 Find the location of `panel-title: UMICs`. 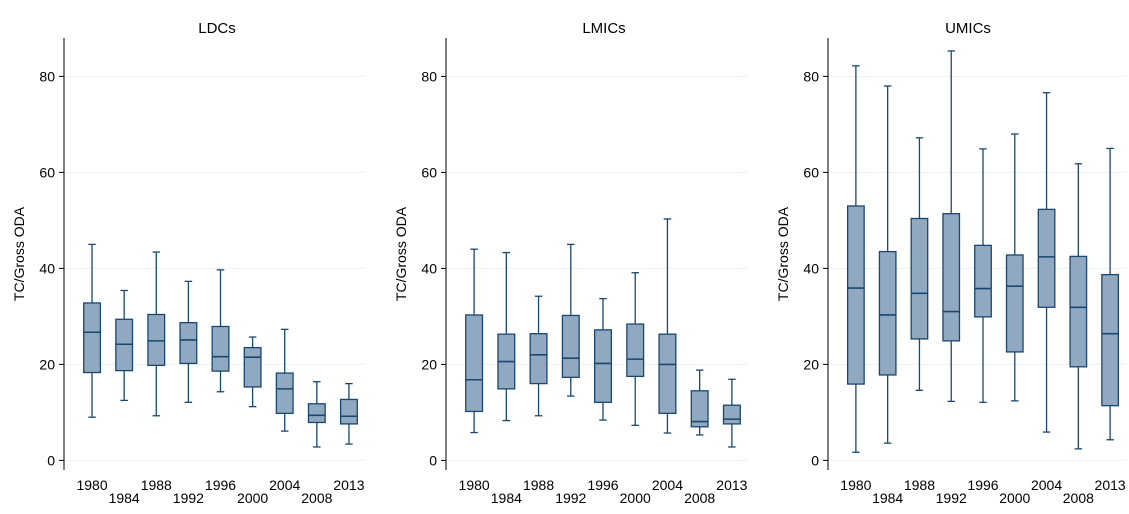

panel-title: UMICs is located at coordinates (968, 28).